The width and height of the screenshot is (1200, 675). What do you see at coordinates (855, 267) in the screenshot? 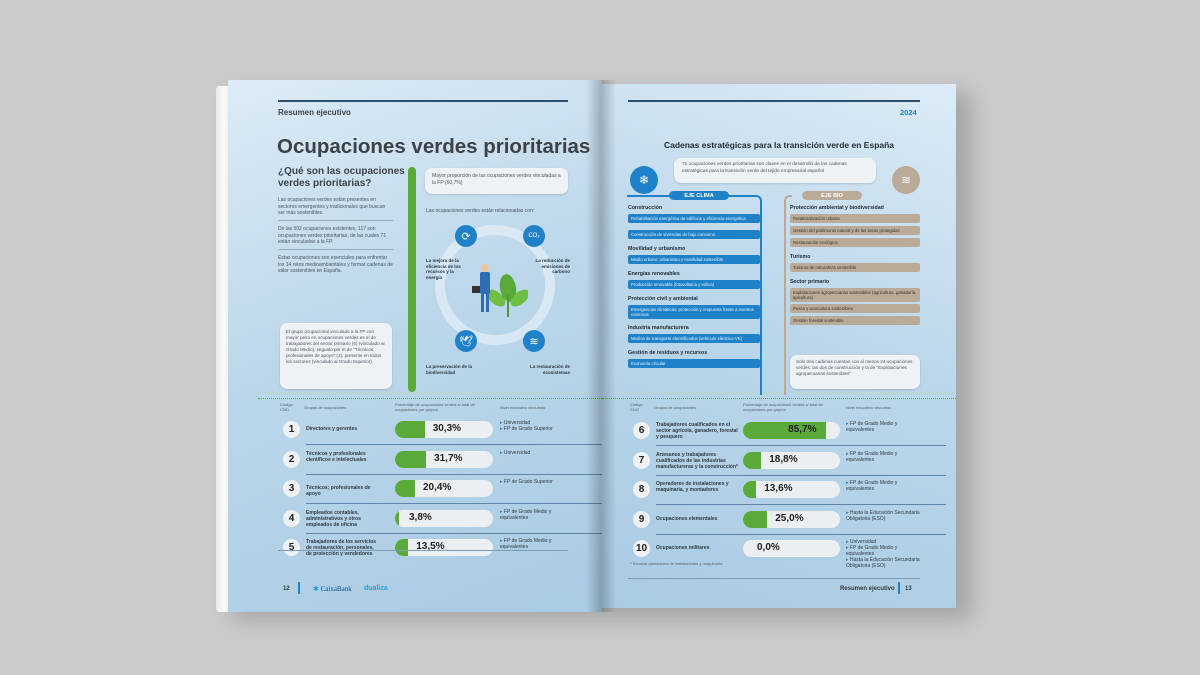
I see `chain-item: Turismo de naturaleza sostenible` at bounding box center [855, 267].